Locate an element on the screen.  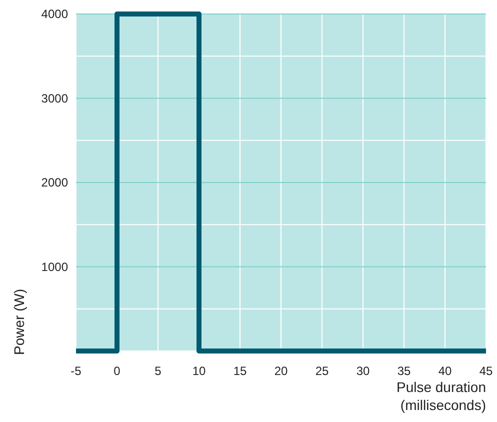
x-tick-label: 35 is located at coordinates (404, 371).